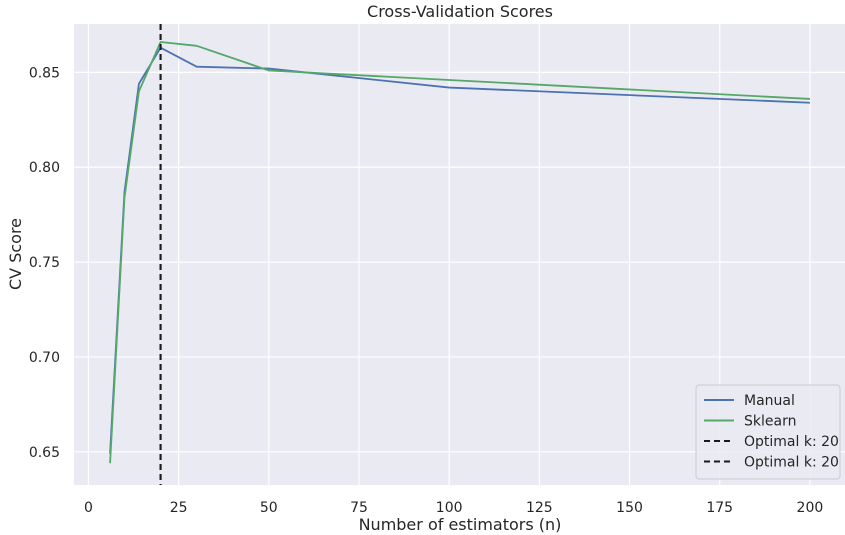 This screenshot has width=845, height=535. What do you see at coordinates (769, 401) in the screenshot?
I see `legend-label: Manual` at bounding box center [769, 401].